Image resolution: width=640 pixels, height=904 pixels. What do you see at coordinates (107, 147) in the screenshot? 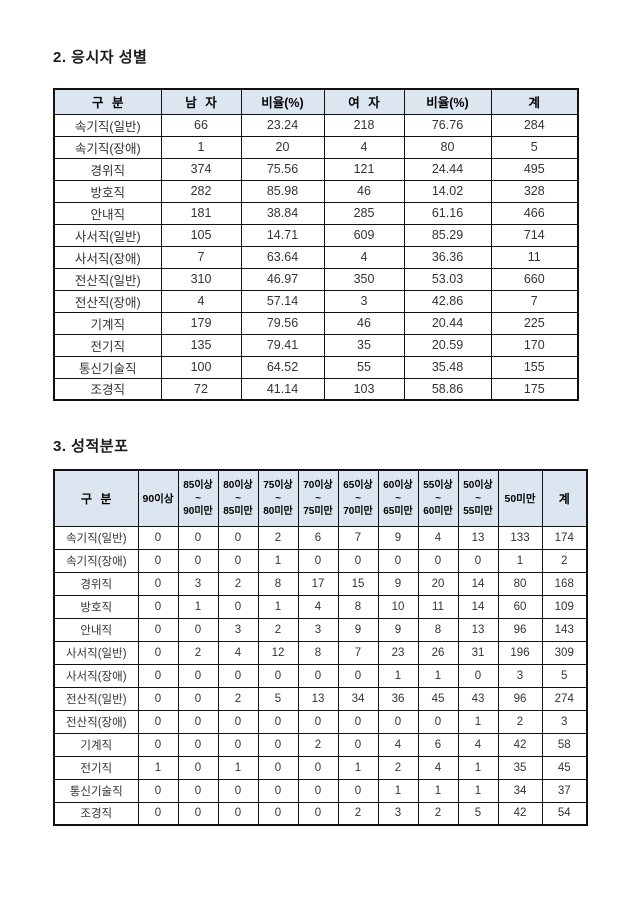
I see `row-label: 속기직(장애)` at bounding box center [107, 147].